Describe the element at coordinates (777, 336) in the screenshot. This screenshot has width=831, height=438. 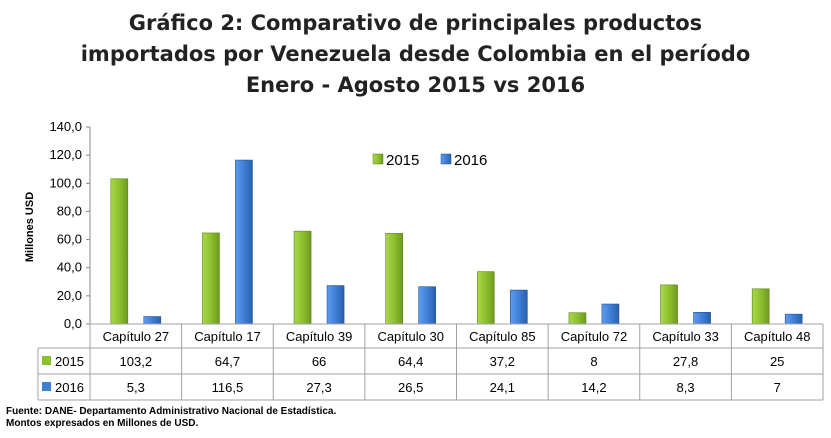
I see `category-label: Capítulo 48` at that location.